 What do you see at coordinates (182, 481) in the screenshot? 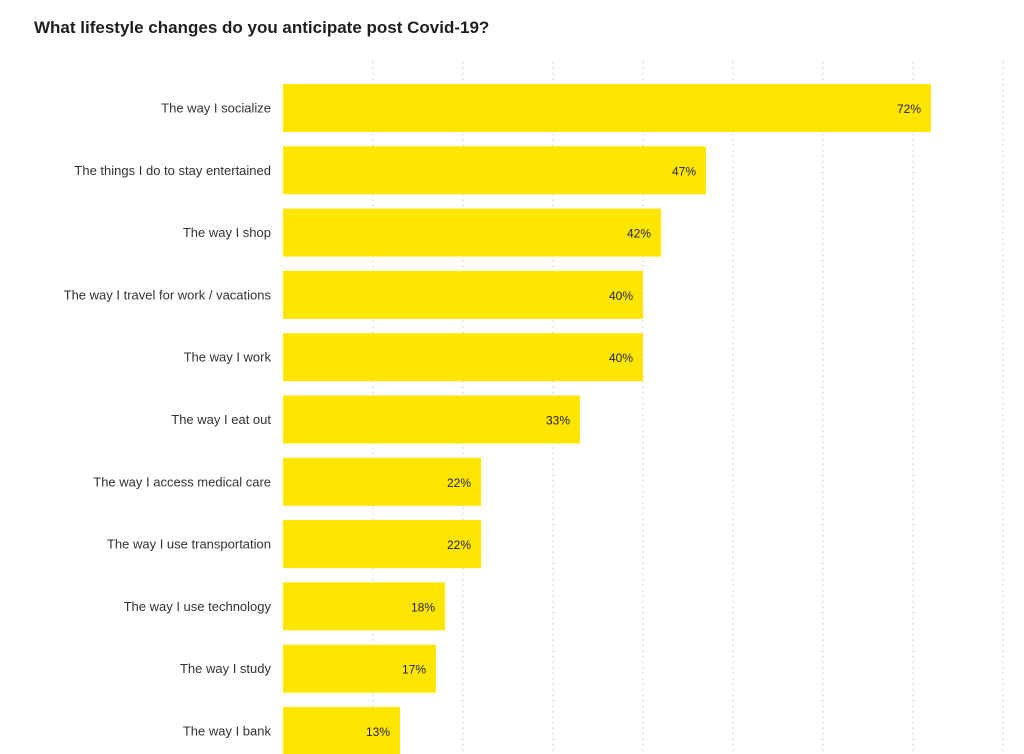
I see `category-label: The way I access medical care` at bounding box center [182, 481].